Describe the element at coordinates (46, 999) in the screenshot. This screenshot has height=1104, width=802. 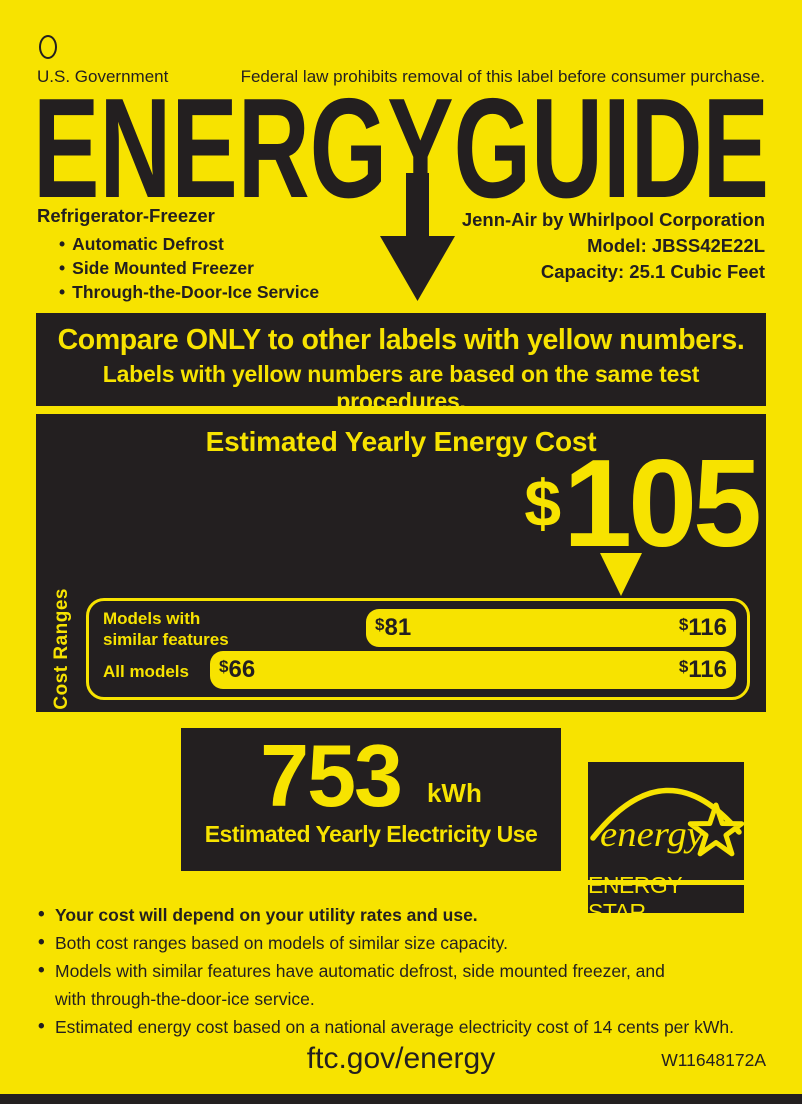
I see `bullet-glyph` at that location.